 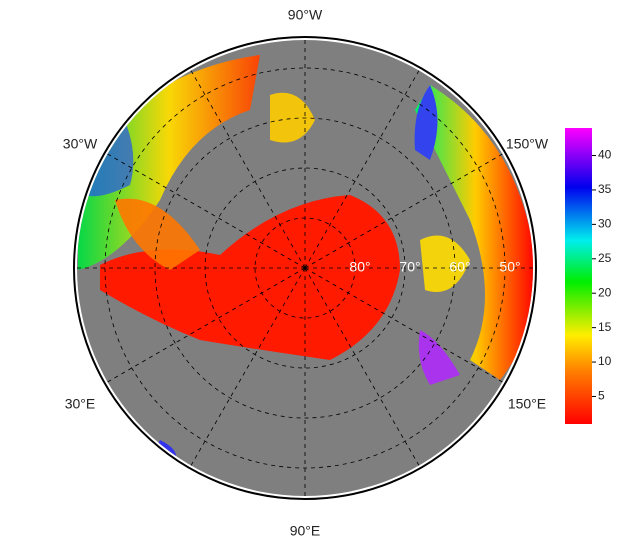 What do you see at coordinates (80, 404) in the screenshot?
I see `longitude-label: 30°E` at bounding box center [80, 404].